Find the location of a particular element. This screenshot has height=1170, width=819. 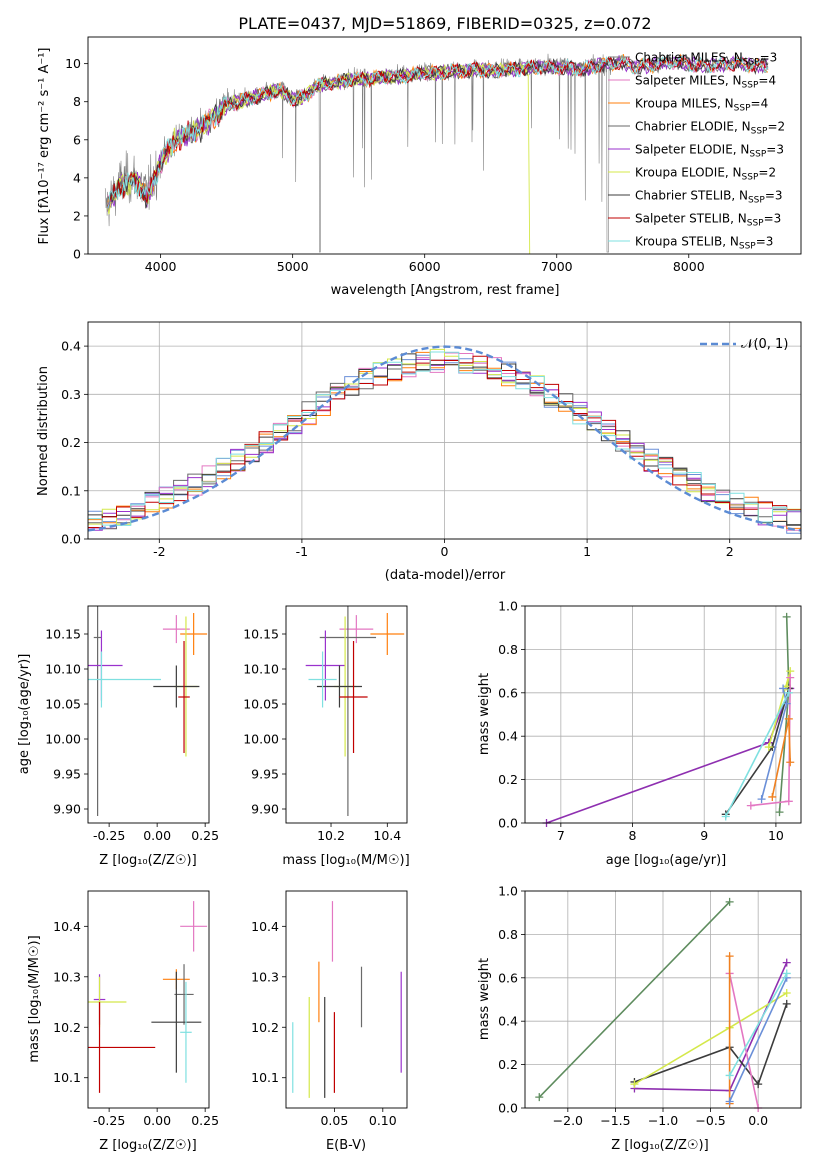

y-tick-label: 10.4 is located at coordinates (67, 926).